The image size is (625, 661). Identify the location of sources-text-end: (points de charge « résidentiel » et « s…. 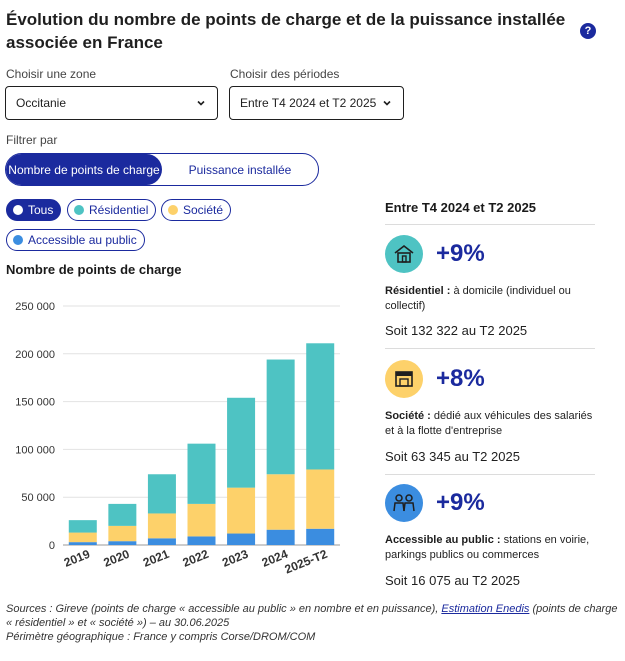
(312, 616).